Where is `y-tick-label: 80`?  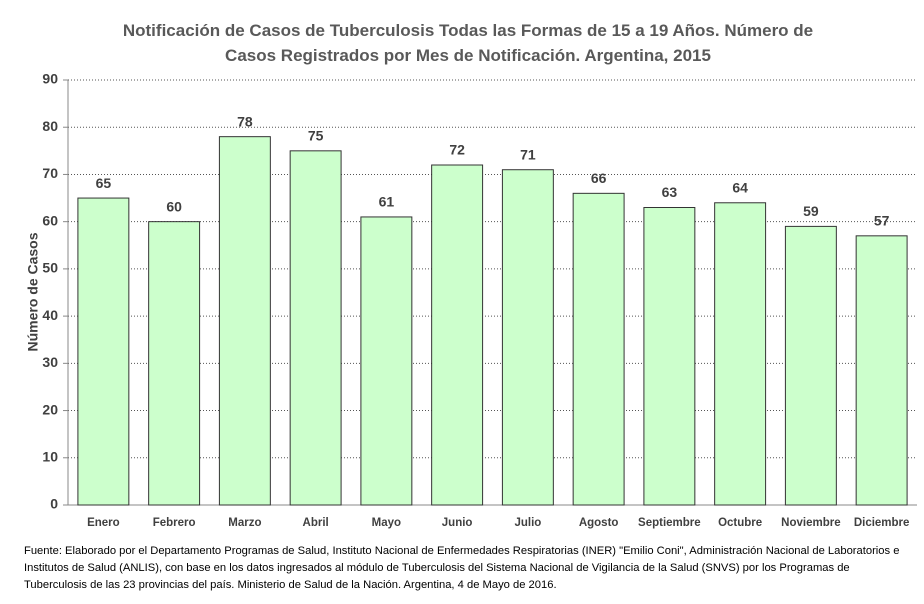
y-tick-label: 80 is located at coordinates (50, 126).